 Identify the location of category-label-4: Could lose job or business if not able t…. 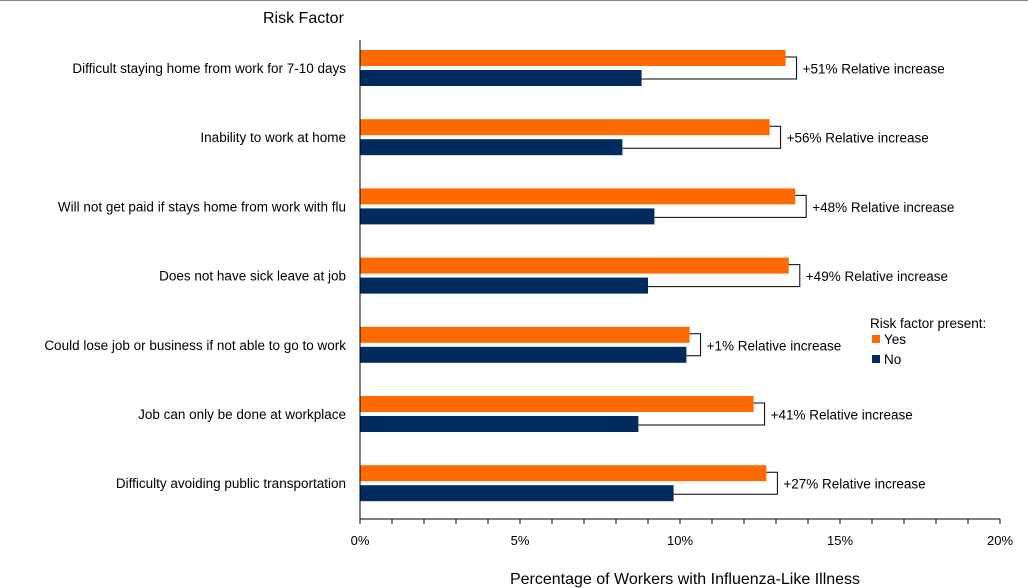
(195, 345).